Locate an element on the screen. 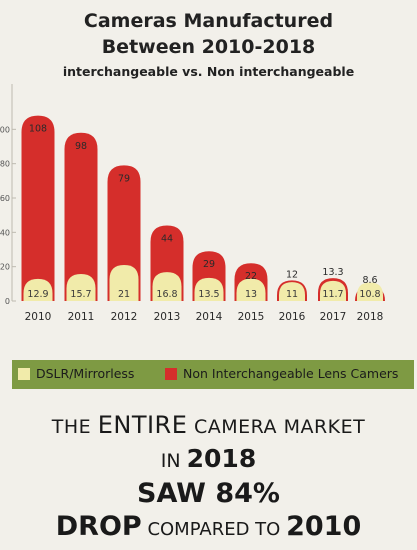 Image resolution: width=417 pixels, height=550 pixels. data-label-dslr-mirrorless: 11 is located at coordinates (292, 294).